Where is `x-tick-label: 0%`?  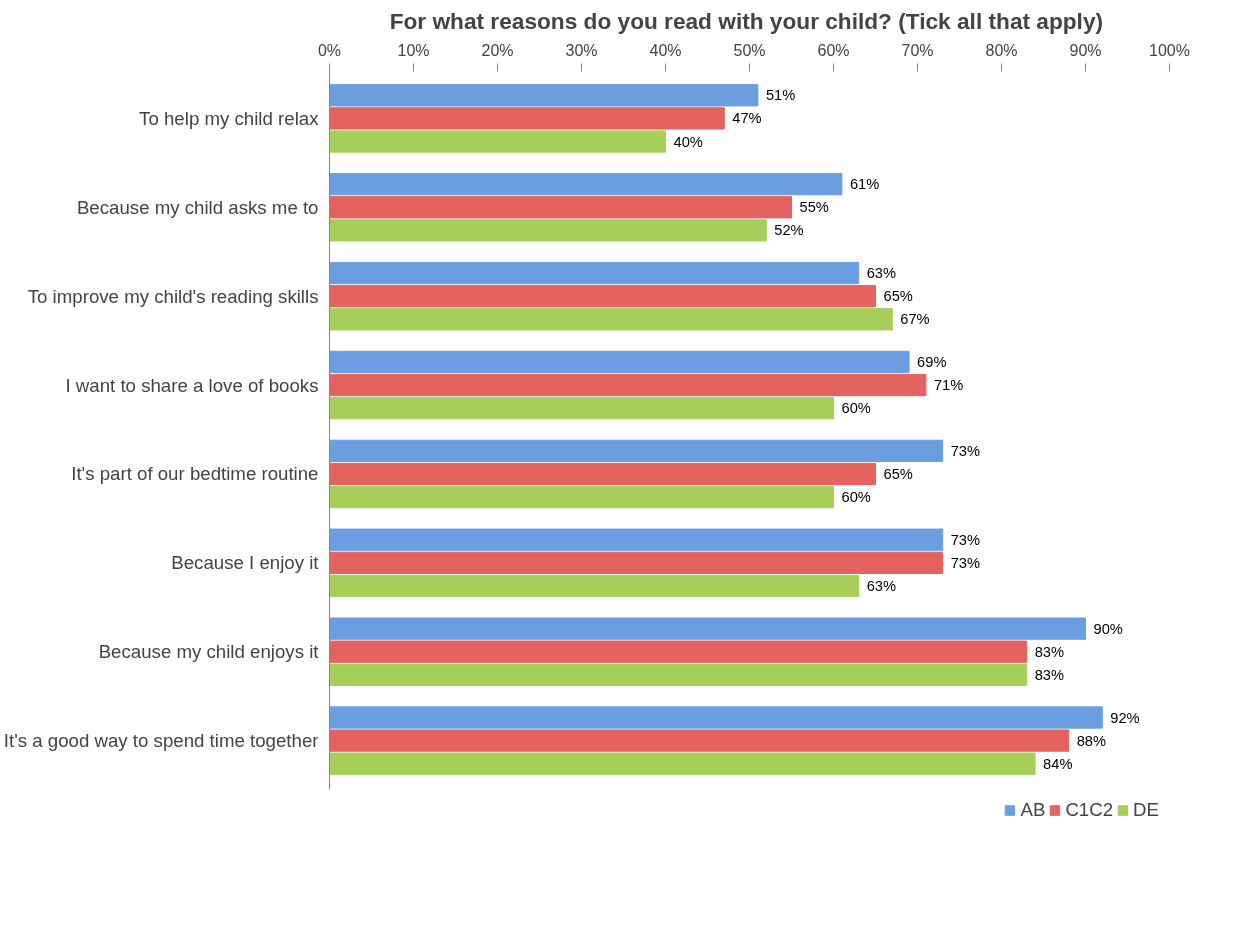
x-tick-label: 0% is located at coordinates (329, 50).